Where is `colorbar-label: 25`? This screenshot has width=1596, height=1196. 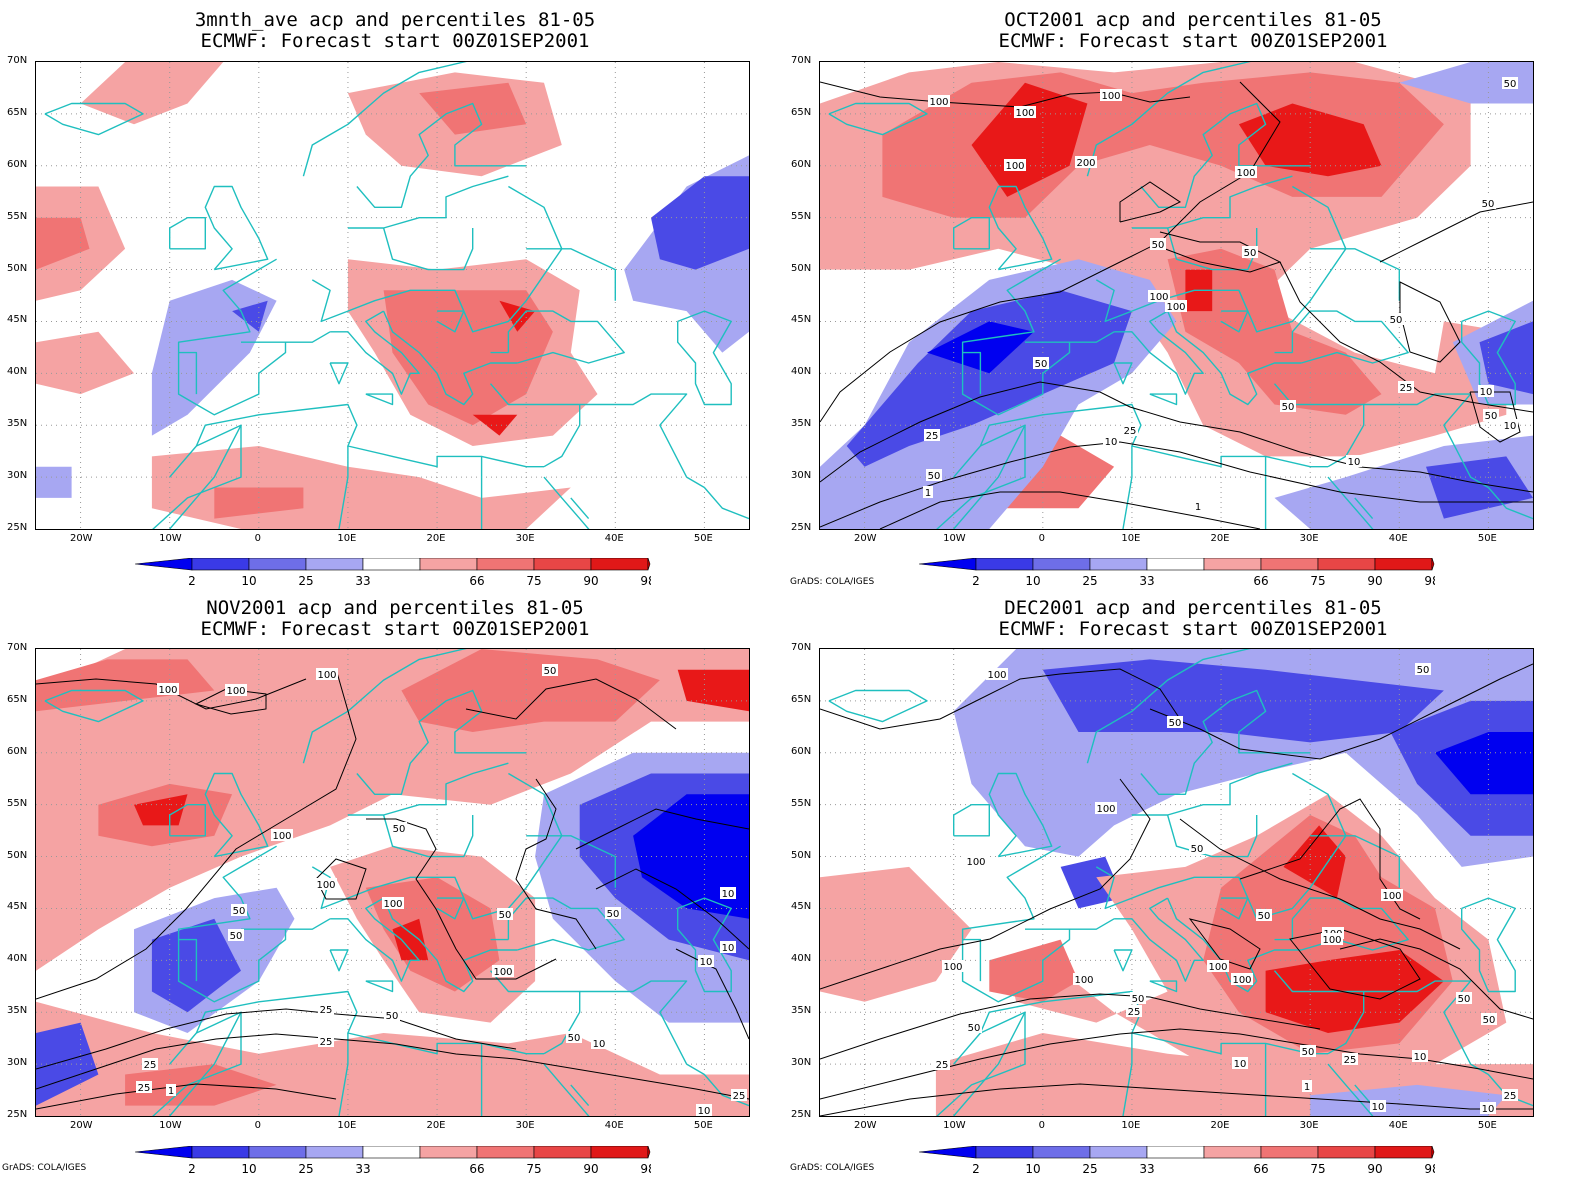 colorbar-label: 25 is located at coordinates (305, 1169).